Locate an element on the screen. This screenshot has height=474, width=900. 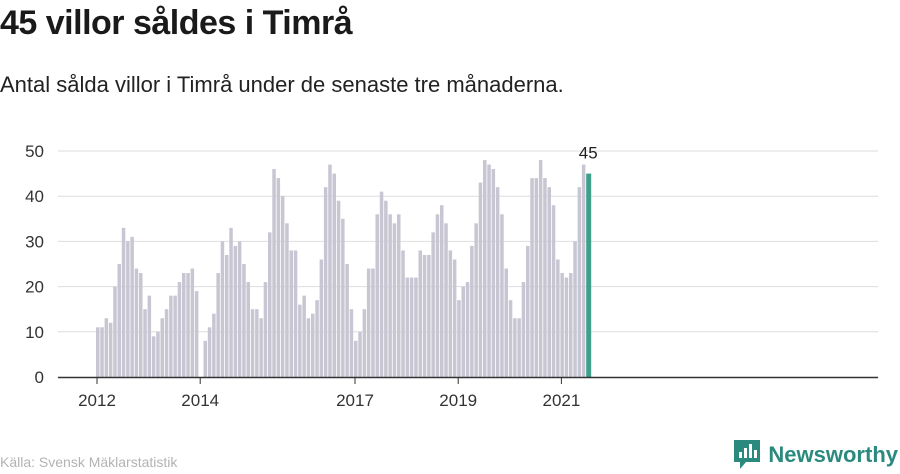
brand-logo: Newsworthy is located at coordinates (816, 455).